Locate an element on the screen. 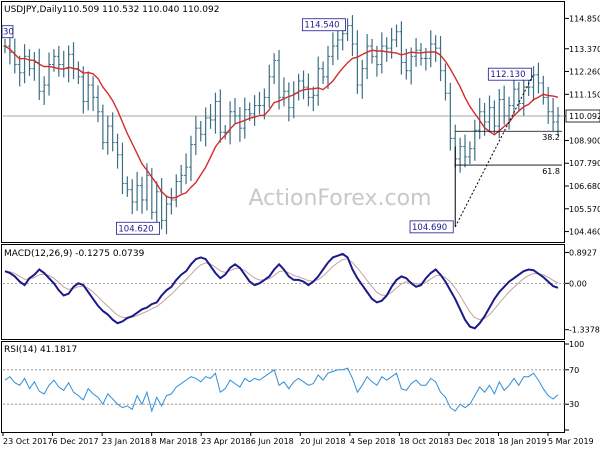 This screenshot has width=600, height=450. x-tick-label: 18 Oct 2018 is located at coordinates (423, 441).